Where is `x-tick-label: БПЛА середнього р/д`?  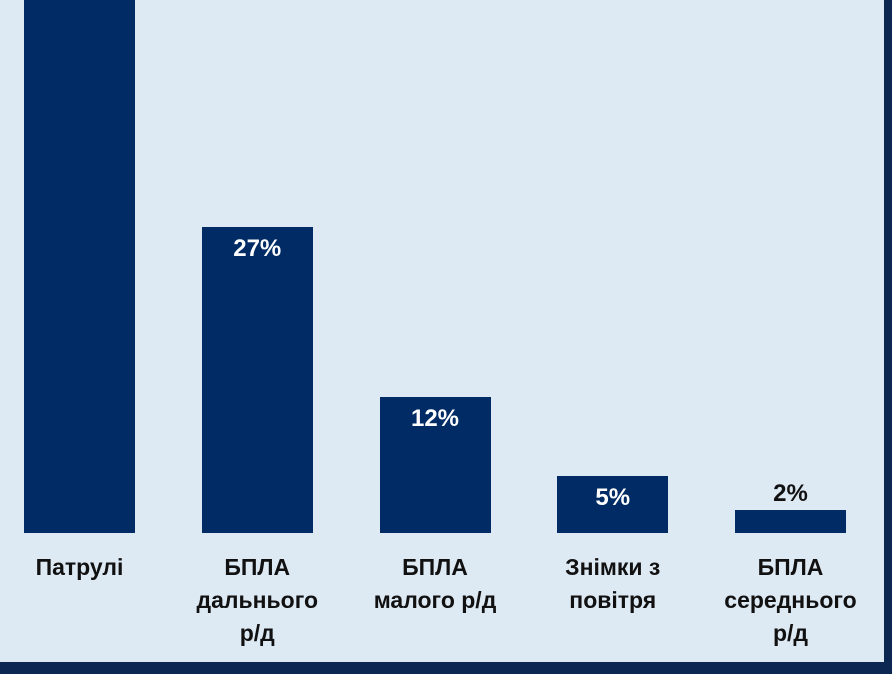 x-tick-label: БПЛА середнього р/д is located at coordinates (790, 600).